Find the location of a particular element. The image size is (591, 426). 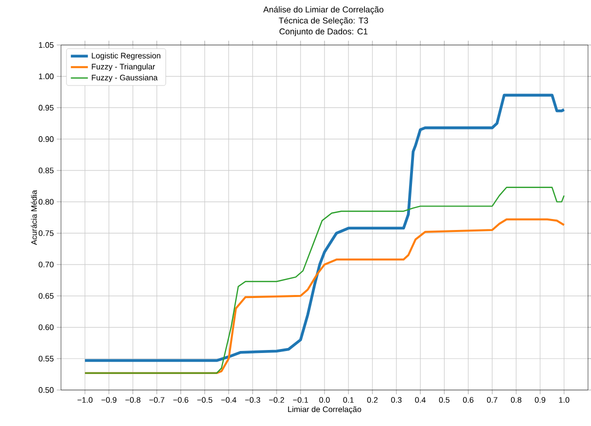

chart-title: Análise do Limiar de Correlação is located at coordinates (323, 10).